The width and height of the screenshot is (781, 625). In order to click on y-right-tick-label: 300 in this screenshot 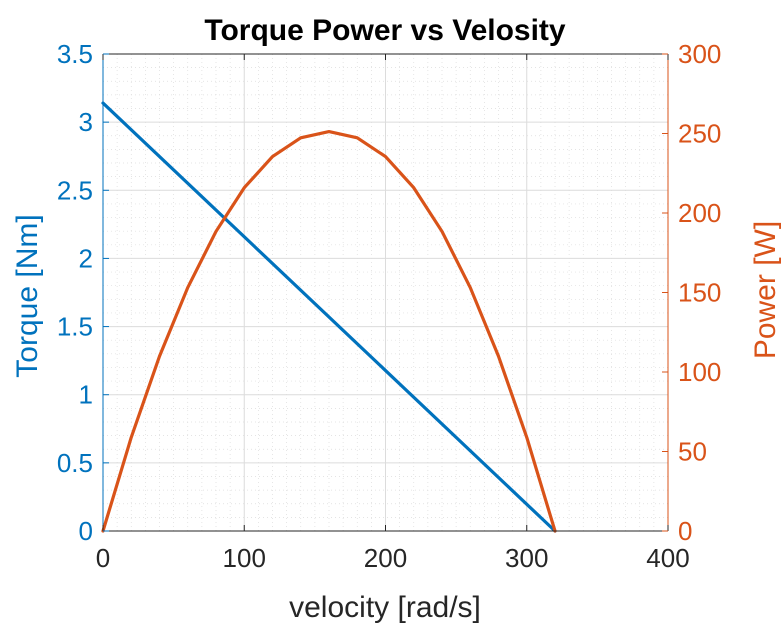, I will do `click(699, 54)`.